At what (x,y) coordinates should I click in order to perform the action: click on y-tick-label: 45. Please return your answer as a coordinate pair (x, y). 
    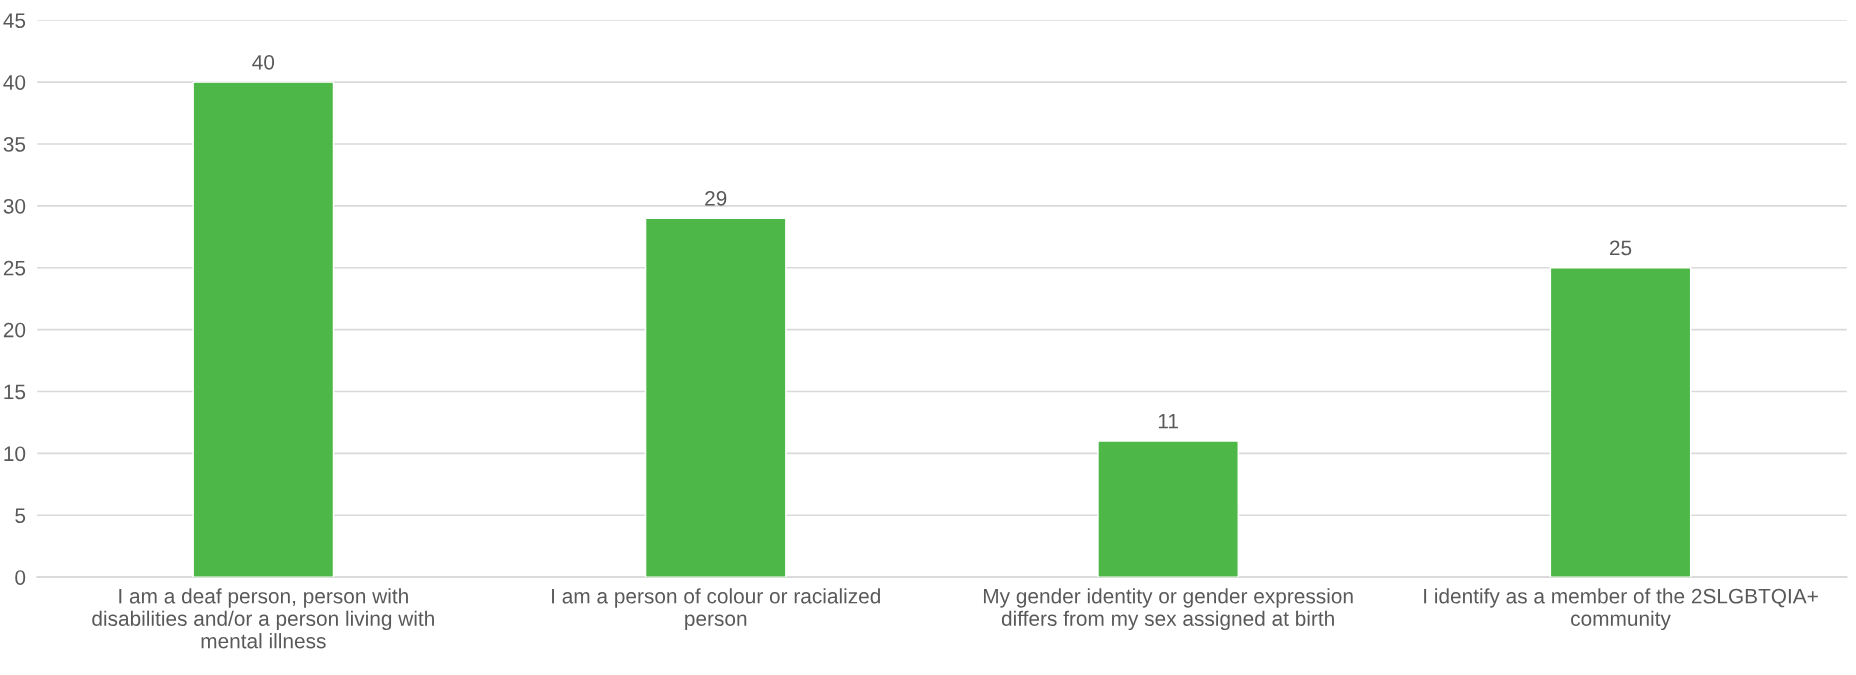
    Looking at the image, I should click on (14, 20).